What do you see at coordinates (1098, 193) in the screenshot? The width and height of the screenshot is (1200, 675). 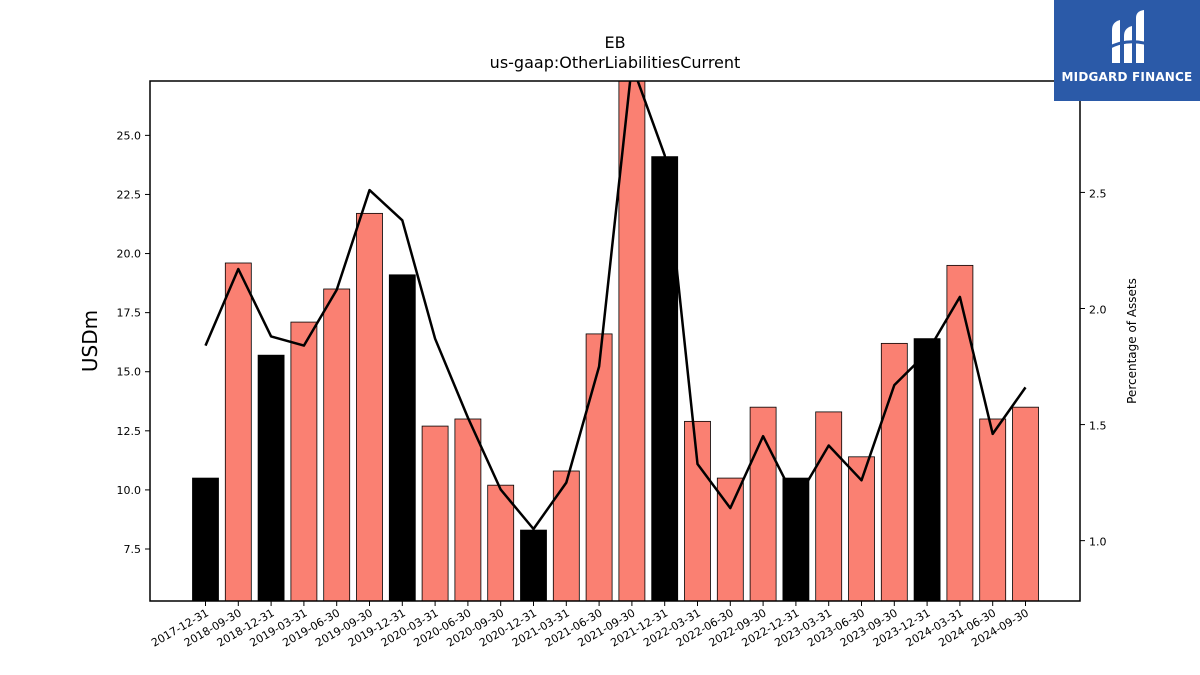 I see `y2-tick-label: 2.5` at bounding box center [1098, 193].